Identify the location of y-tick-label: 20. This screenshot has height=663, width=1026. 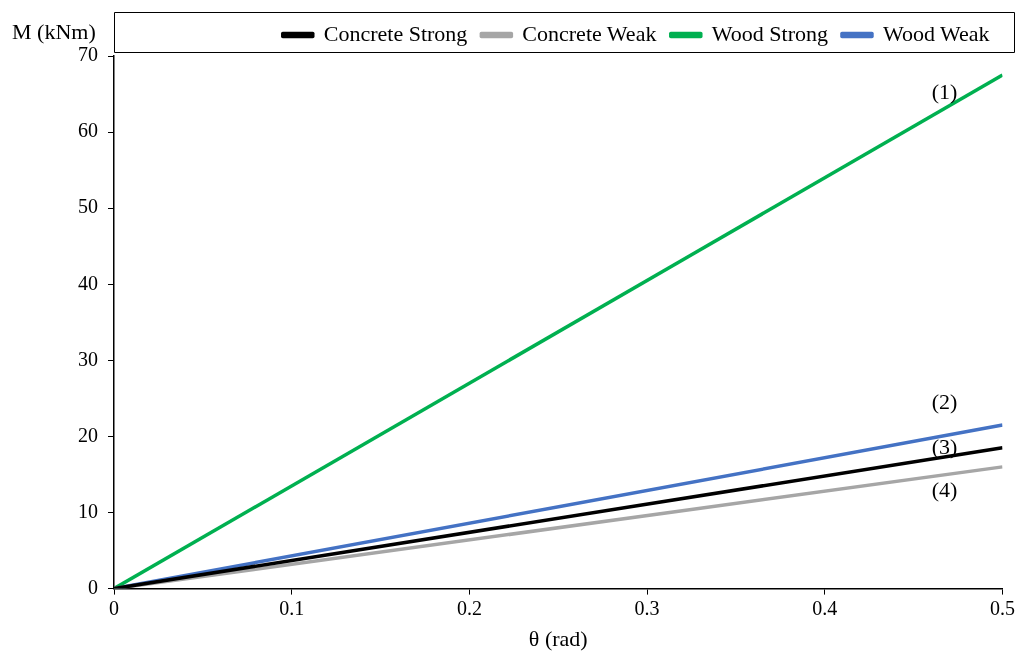
(88, 434).